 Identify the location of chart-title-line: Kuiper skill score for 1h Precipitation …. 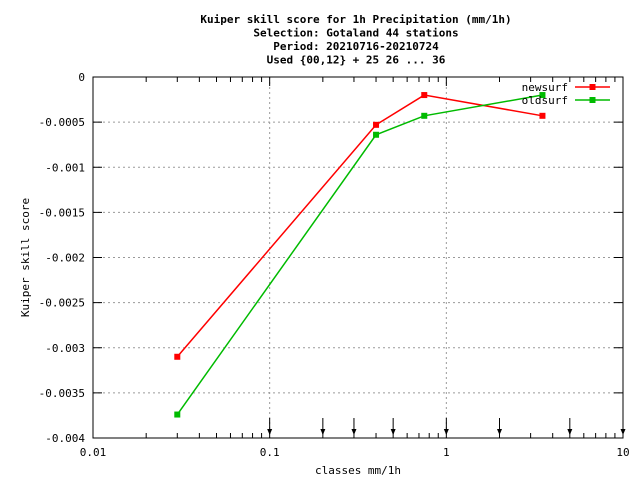
(355, 19).